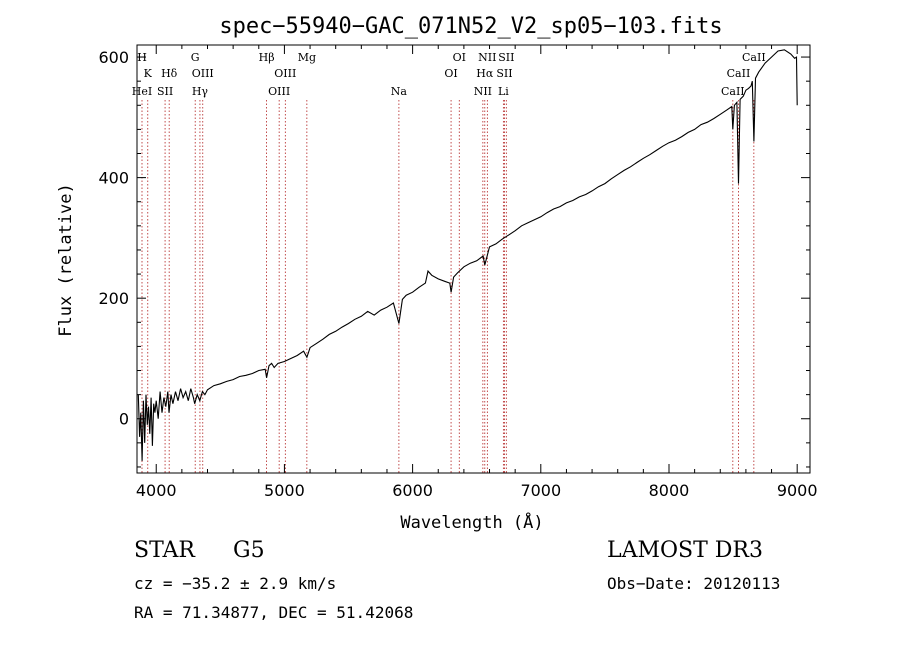 This screenshot has width=900, height=649. What do you see at coordinates (284, 490) in the screenshot?
I see `x-tick-label: 5000` at bounding box center [284, 490].